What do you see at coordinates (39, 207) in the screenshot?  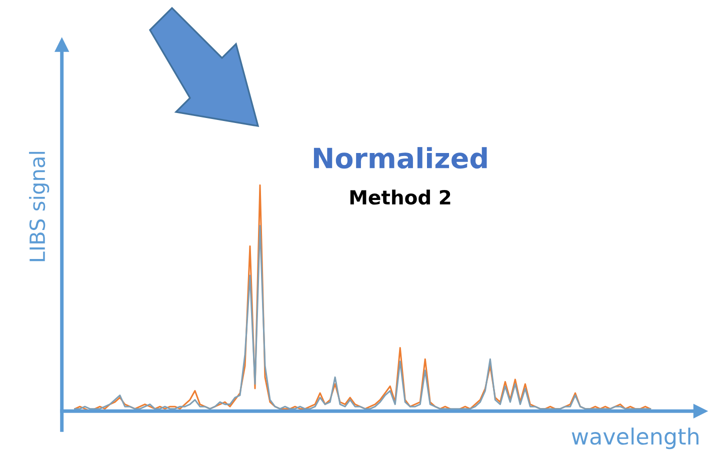 I see `y-axis-title: LIBS signal` at bounding box center [39, 207].